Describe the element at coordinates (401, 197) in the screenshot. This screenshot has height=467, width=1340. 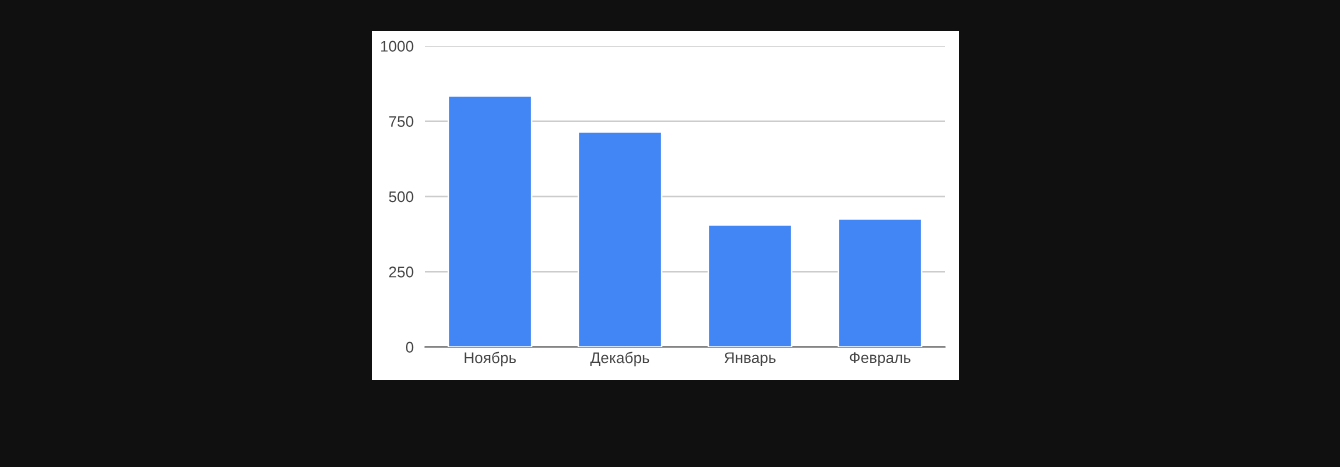
I see `y-tick-label: 500` at that location.